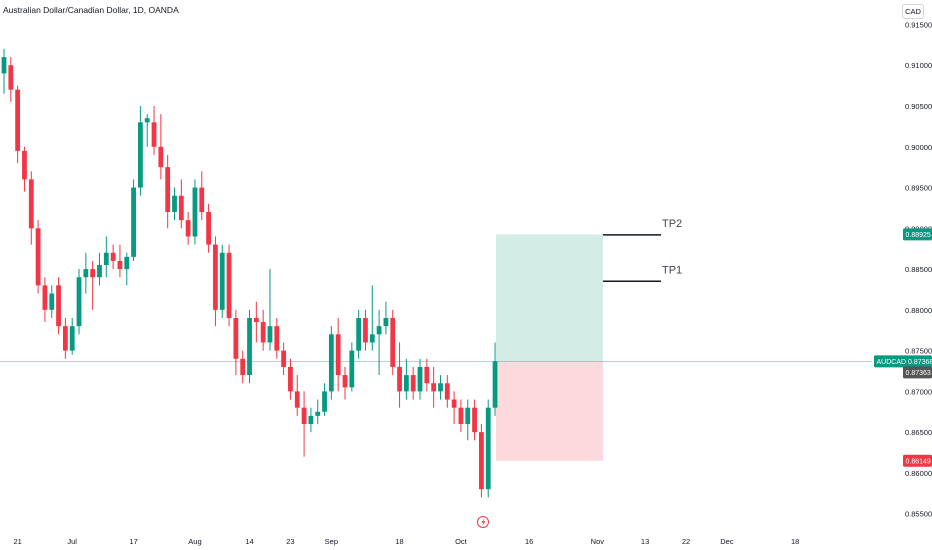  I want to click on profit-zone, so click(549, 298).